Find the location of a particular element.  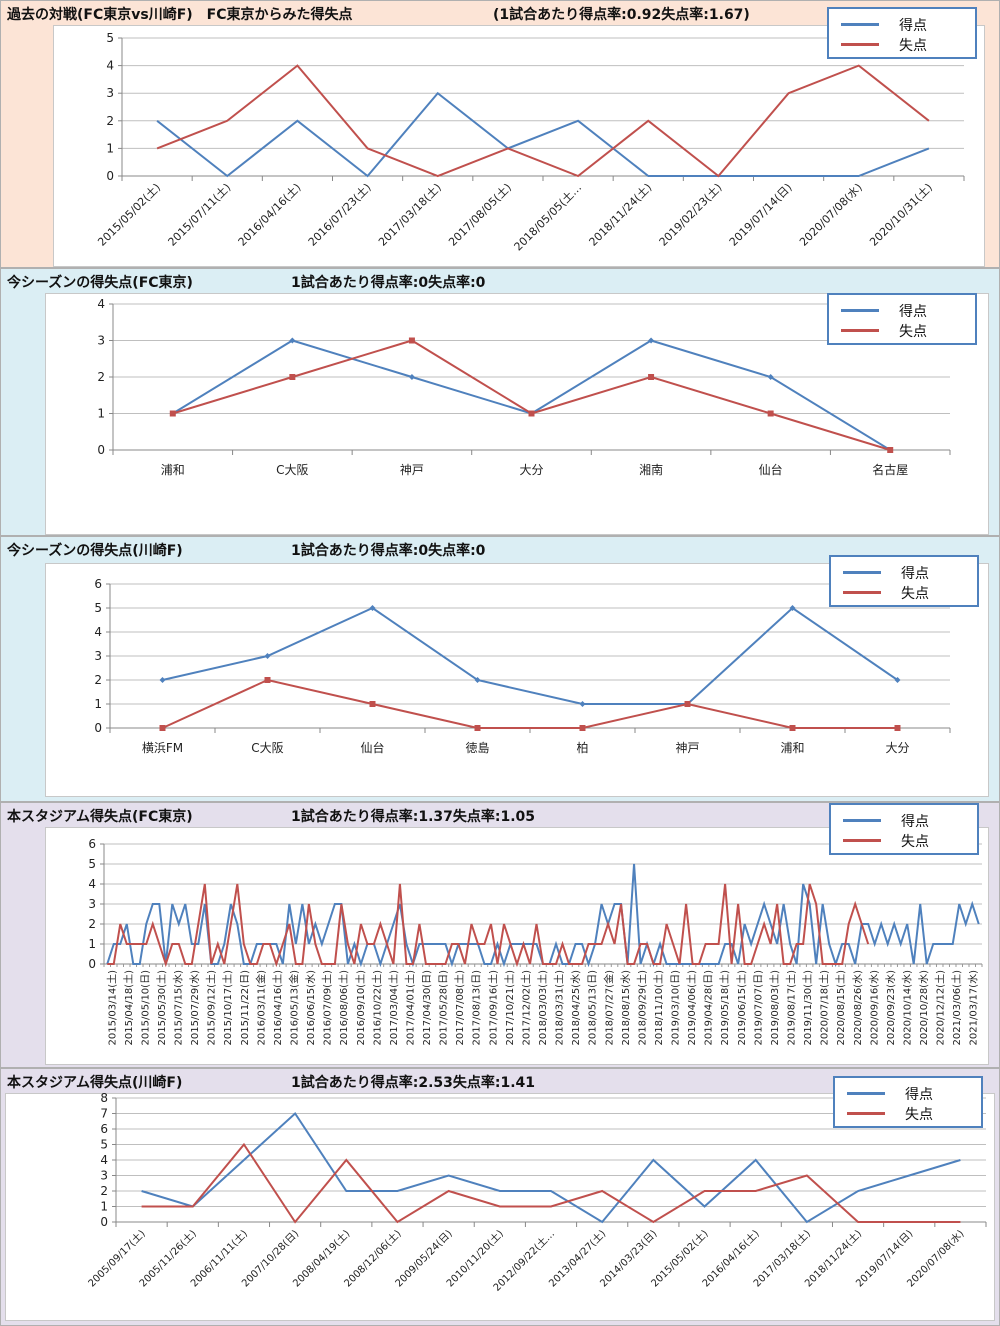

panel-rate: 1試合あたり得点率:2.53失点率:1.41 is located at coordinates (413, 1083).